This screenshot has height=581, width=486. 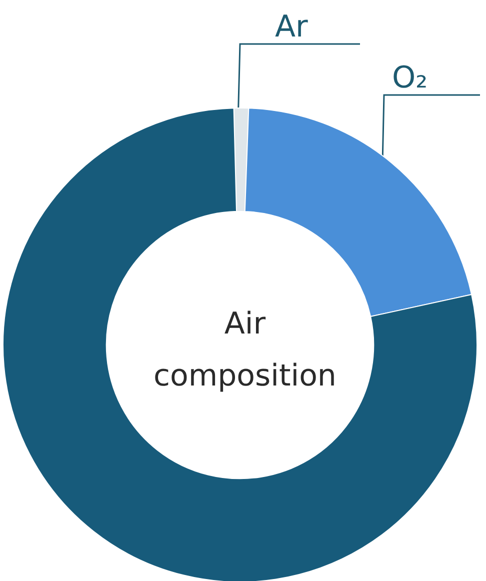 What do you see at coordinates (292, 27) in the screenshot?
I see `slice-label: Ar` at bounding box center [292, 27].